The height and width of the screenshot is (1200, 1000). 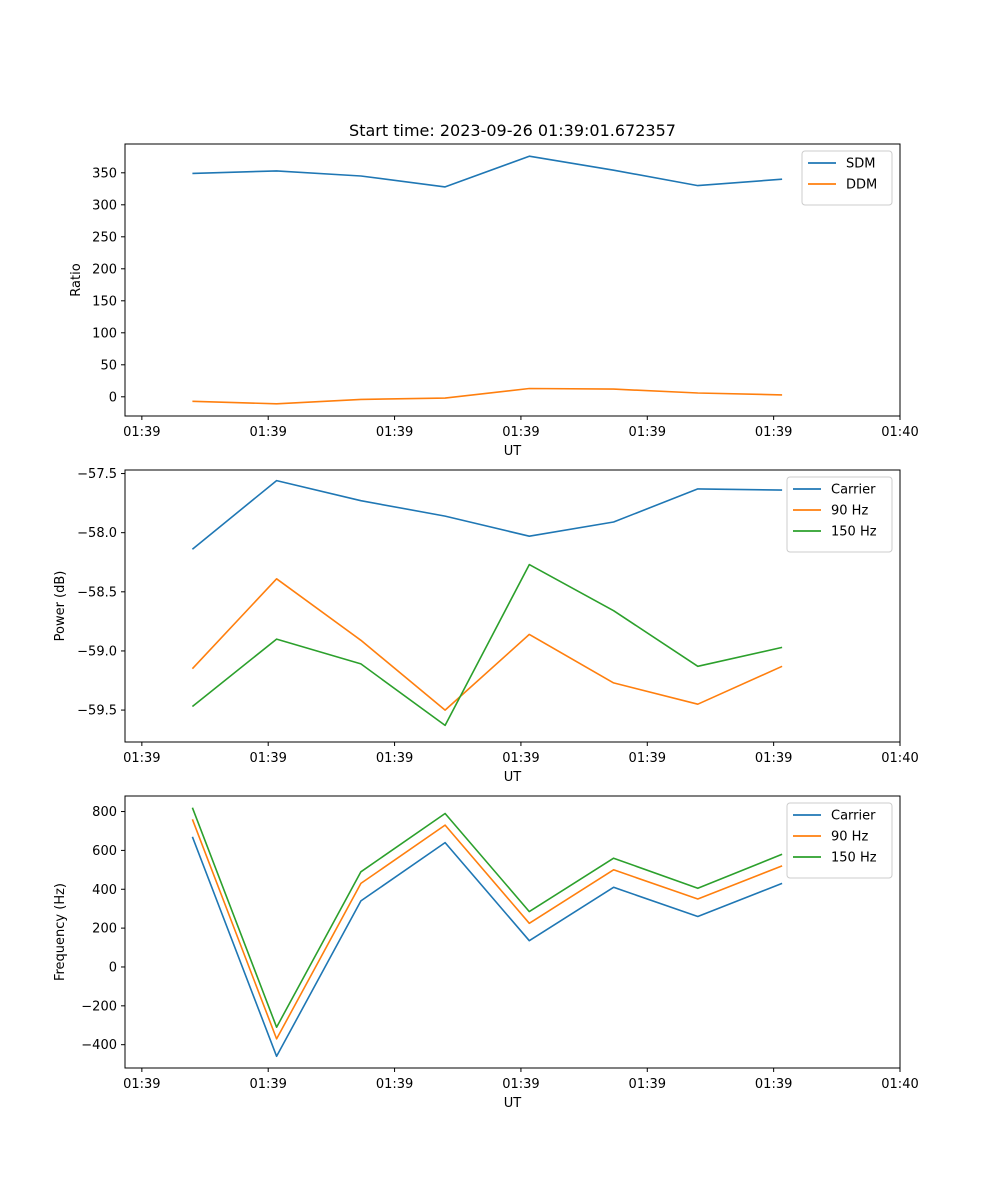 I want to click on y-tick-label: −57.5, so click(x=97, y=474).